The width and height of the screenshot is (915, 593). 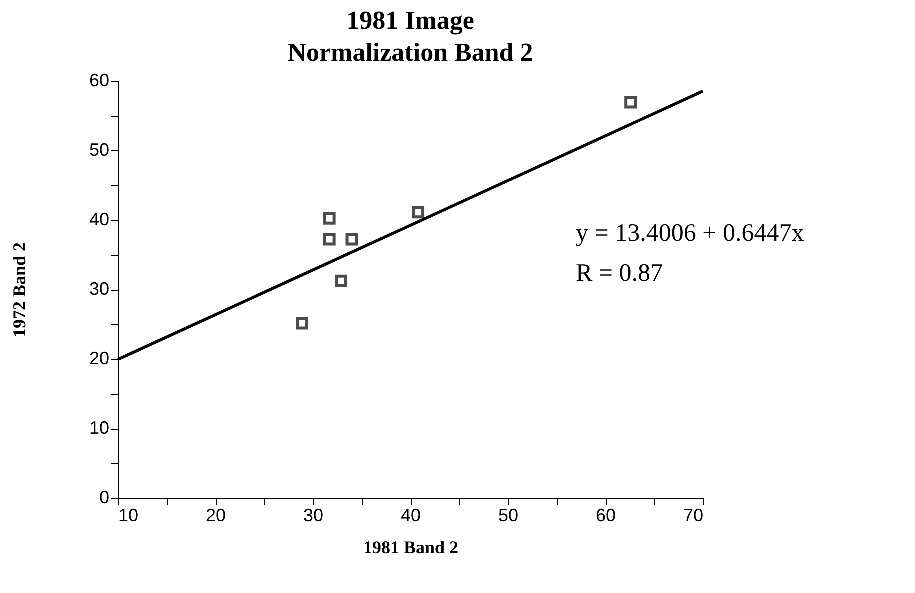 What do you see at coordinates (313, 516) in the screenshot?
I see `x-tick-label: 30` at bounding box center [313, 516].